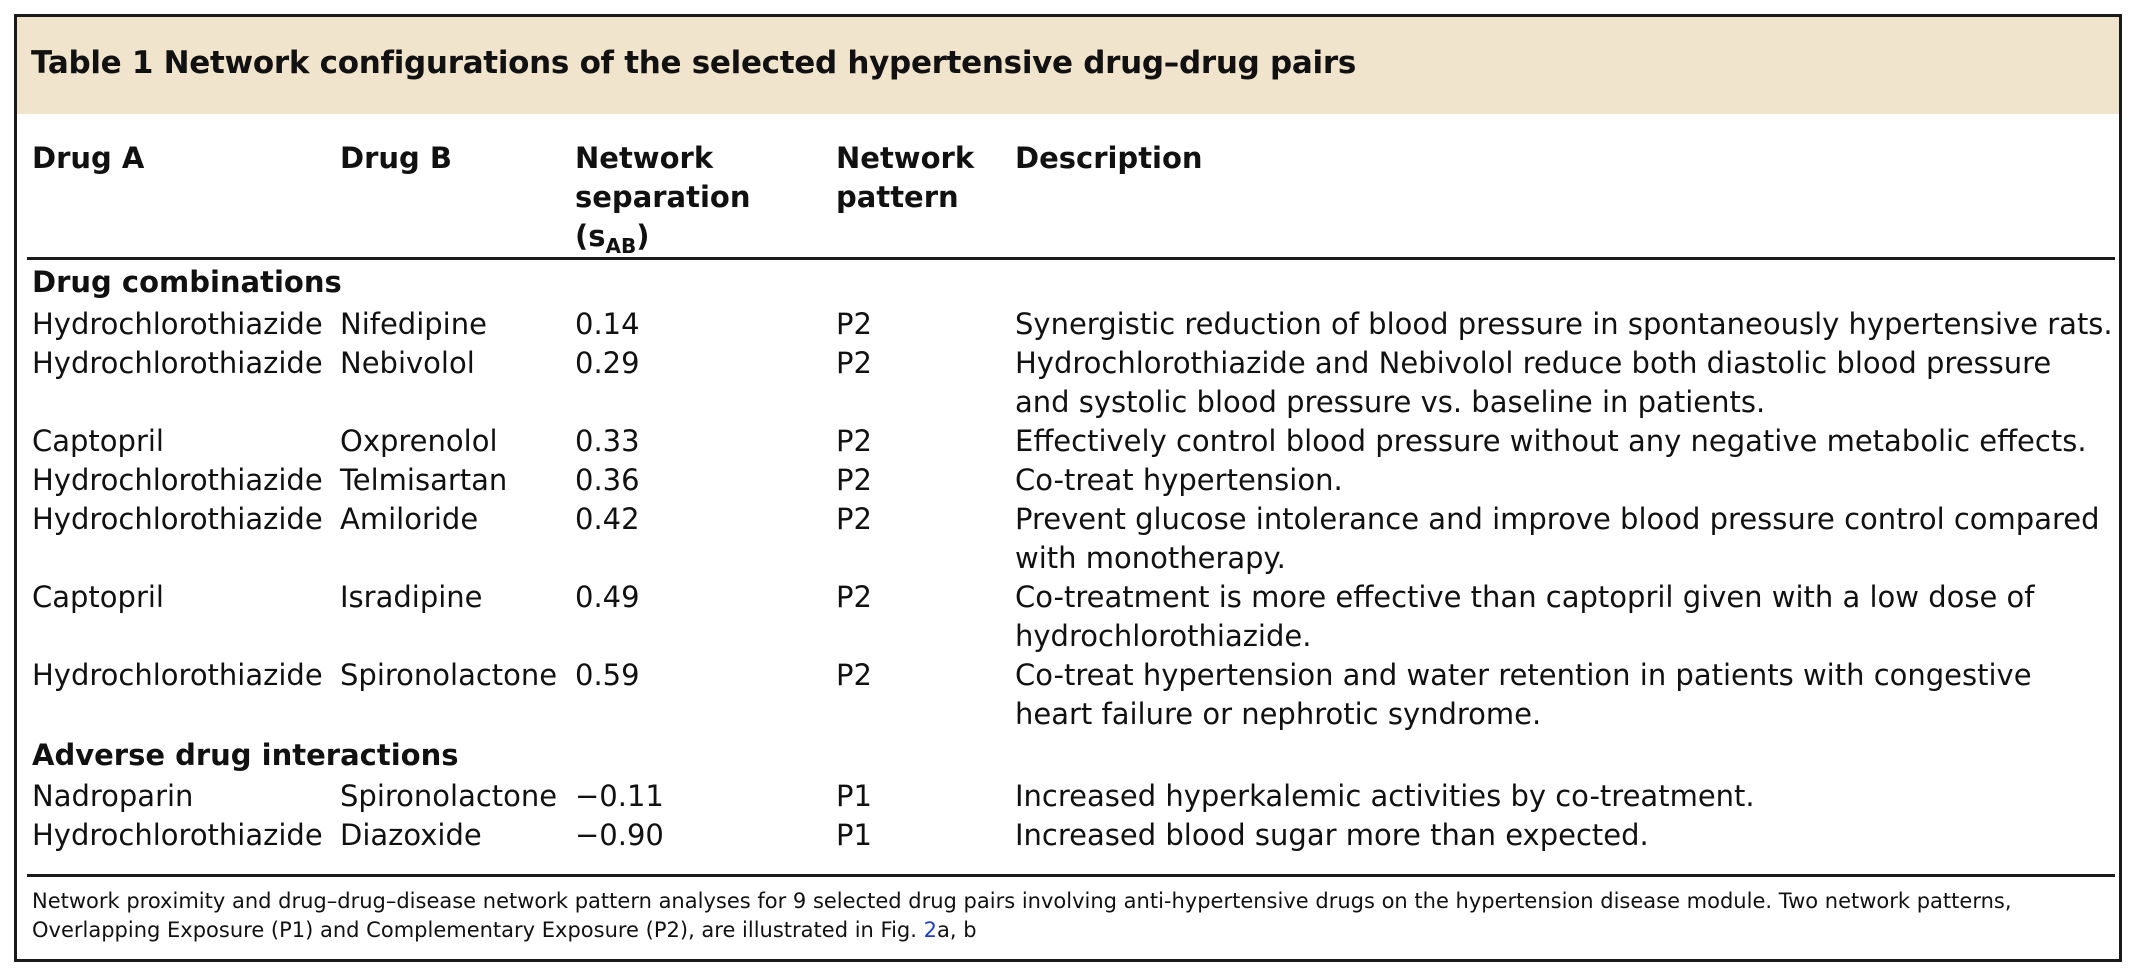 This screenshot has width=2140, height=978. What do you see at coordinates (413, 324) in the screenshot?
I see `cell-drug-b: Nifedipine` at bounding box center [413, 324].